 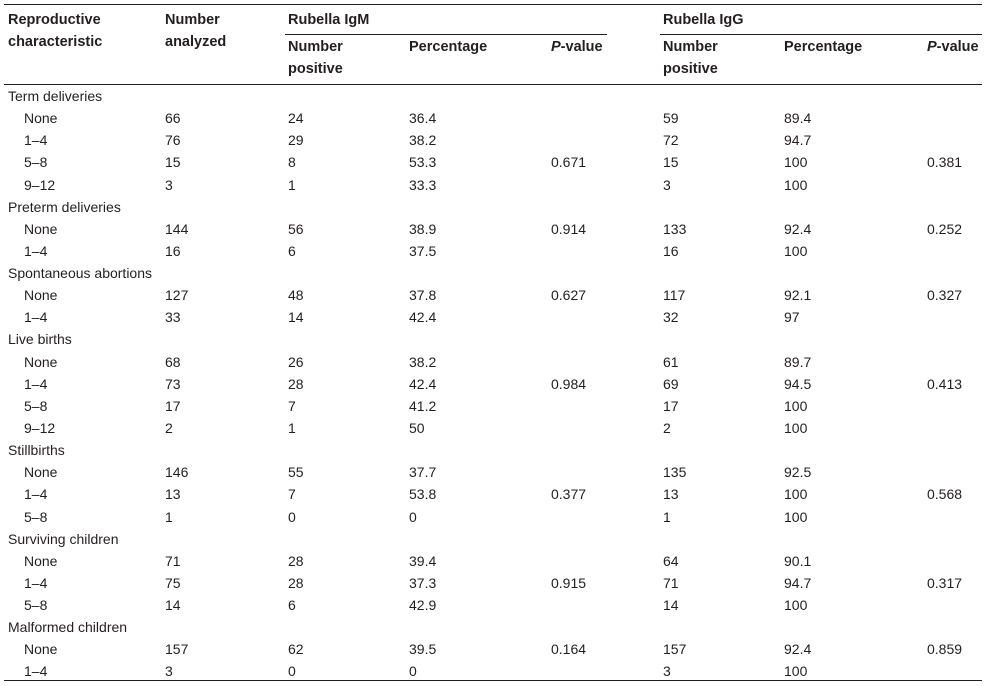 I want to click on igm-p-value-cell: 0.627, so click(x=569, y=295).